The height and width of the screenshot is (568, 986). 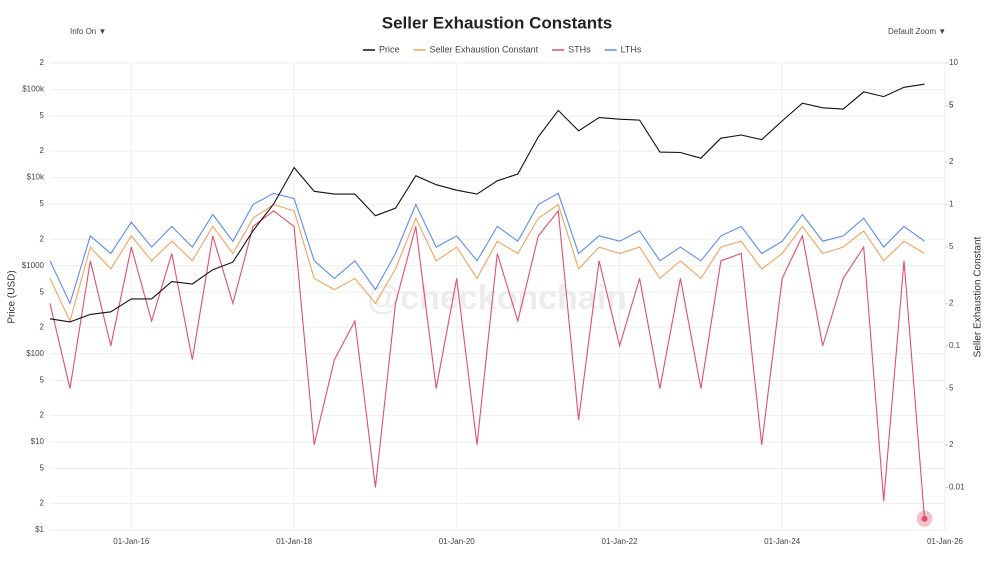 What do you see at coordinates (12, 296) in the screenshot?
I see `y-axis-title: Price (USD)` at bounding box center [12, 296].